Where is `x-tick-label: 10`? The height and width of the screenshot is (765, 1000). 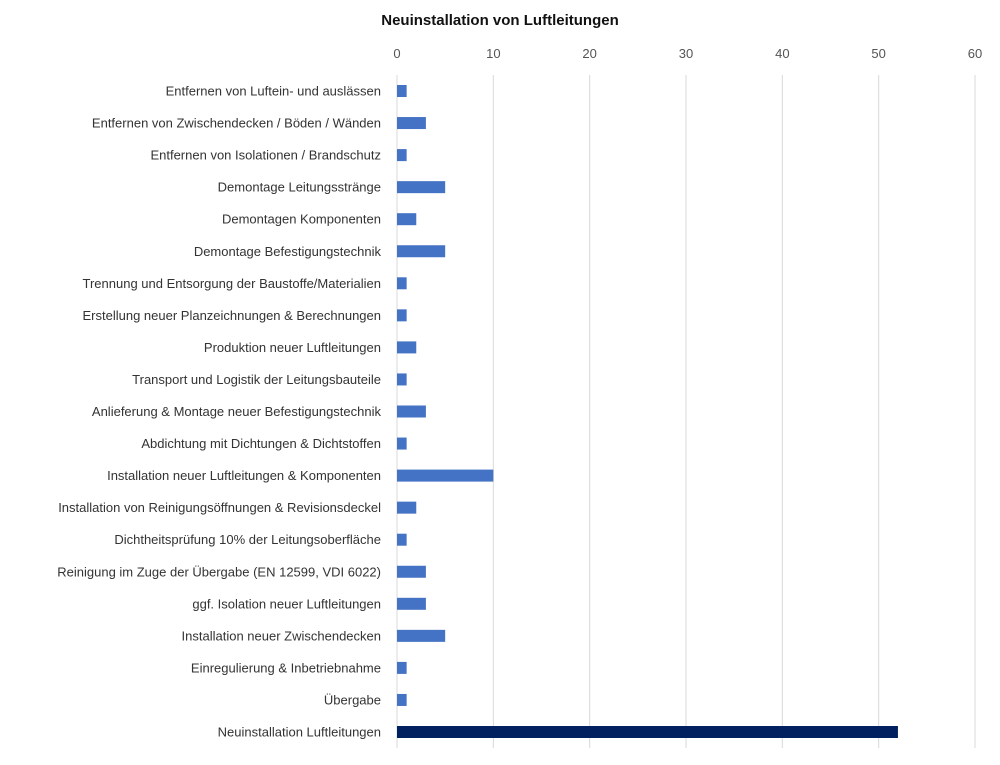
x-tick-label: 10 is located at coordinates (493, 53).